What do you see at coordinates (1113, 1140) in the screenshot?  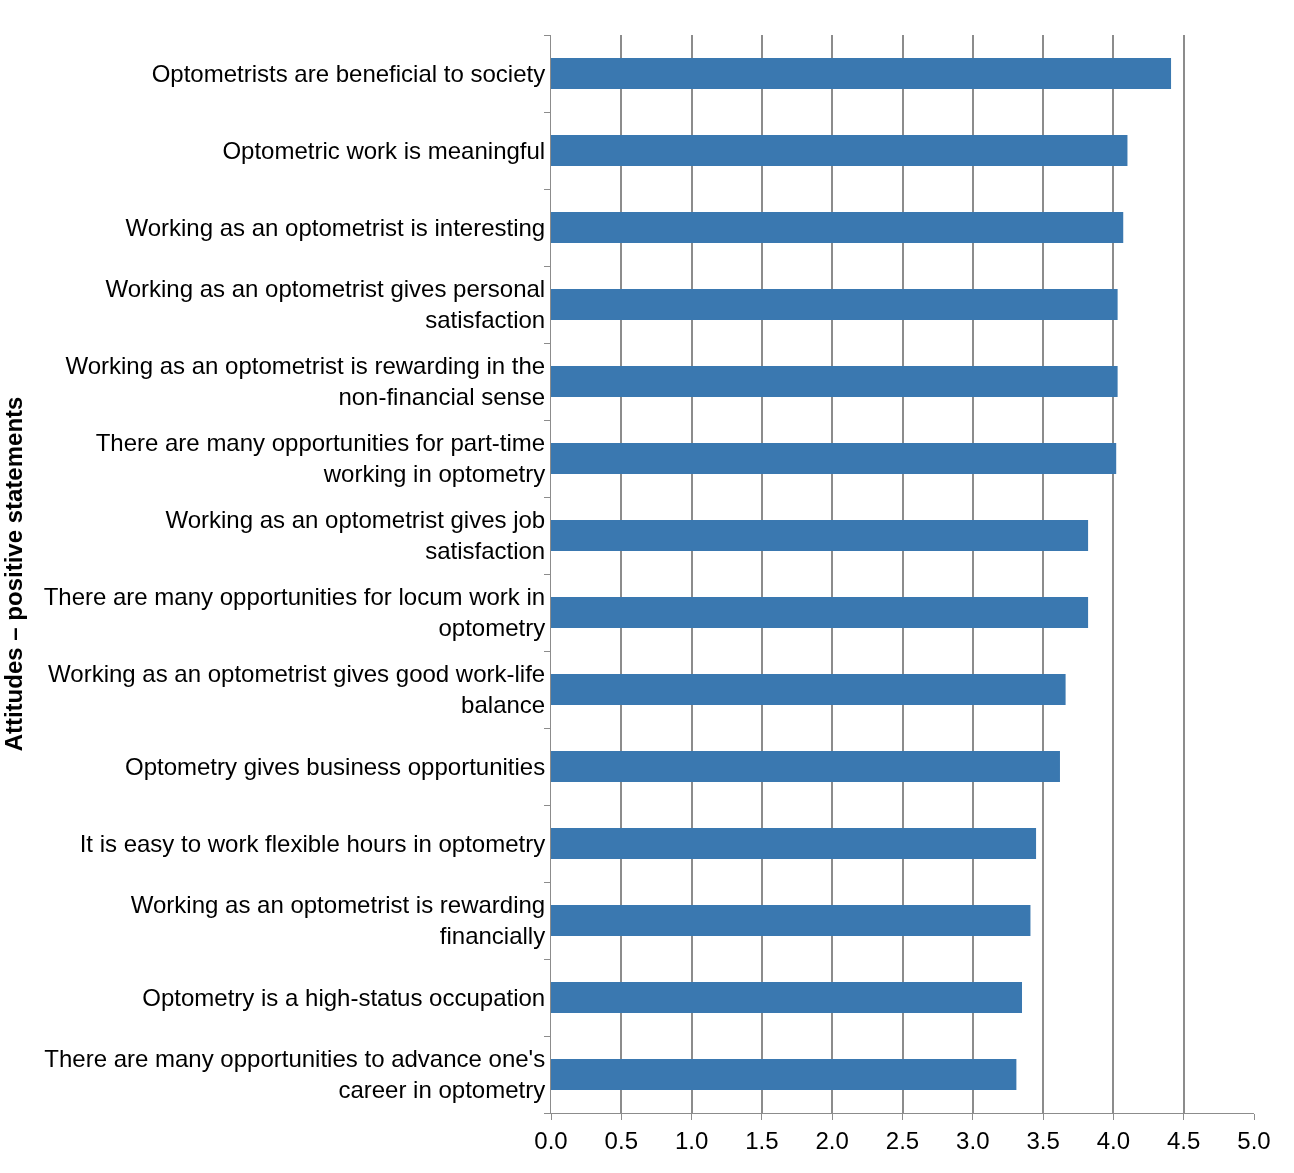 I see `x-tick-label: 4.0` at bounding box center [1113, 1140].